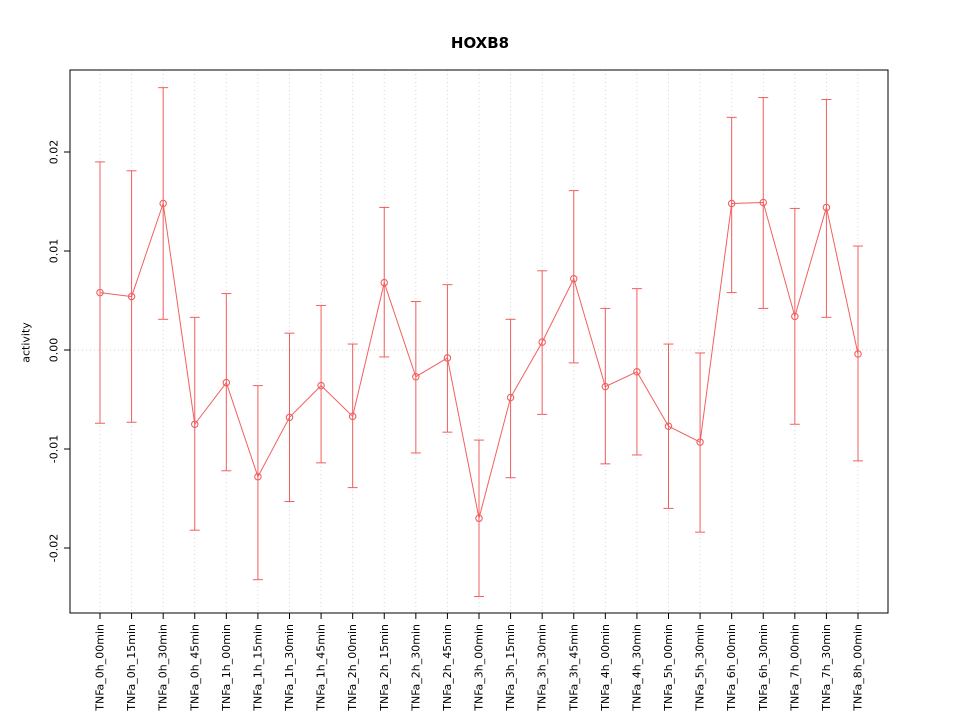  Describe the element at coordinates (54, 350) in the screenshot. I see `svg-text: 0.00` at that location.